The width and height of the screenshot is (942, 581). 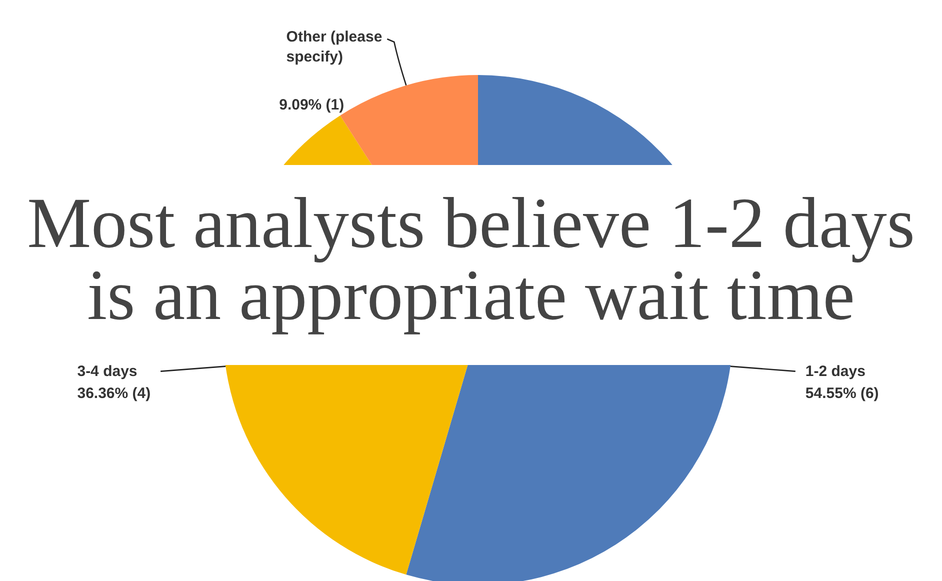 What do you see at coordinates (311, 105) in the screenshot?
I see `data-label: 9.09% (1)` at bounding box center [311, 105].